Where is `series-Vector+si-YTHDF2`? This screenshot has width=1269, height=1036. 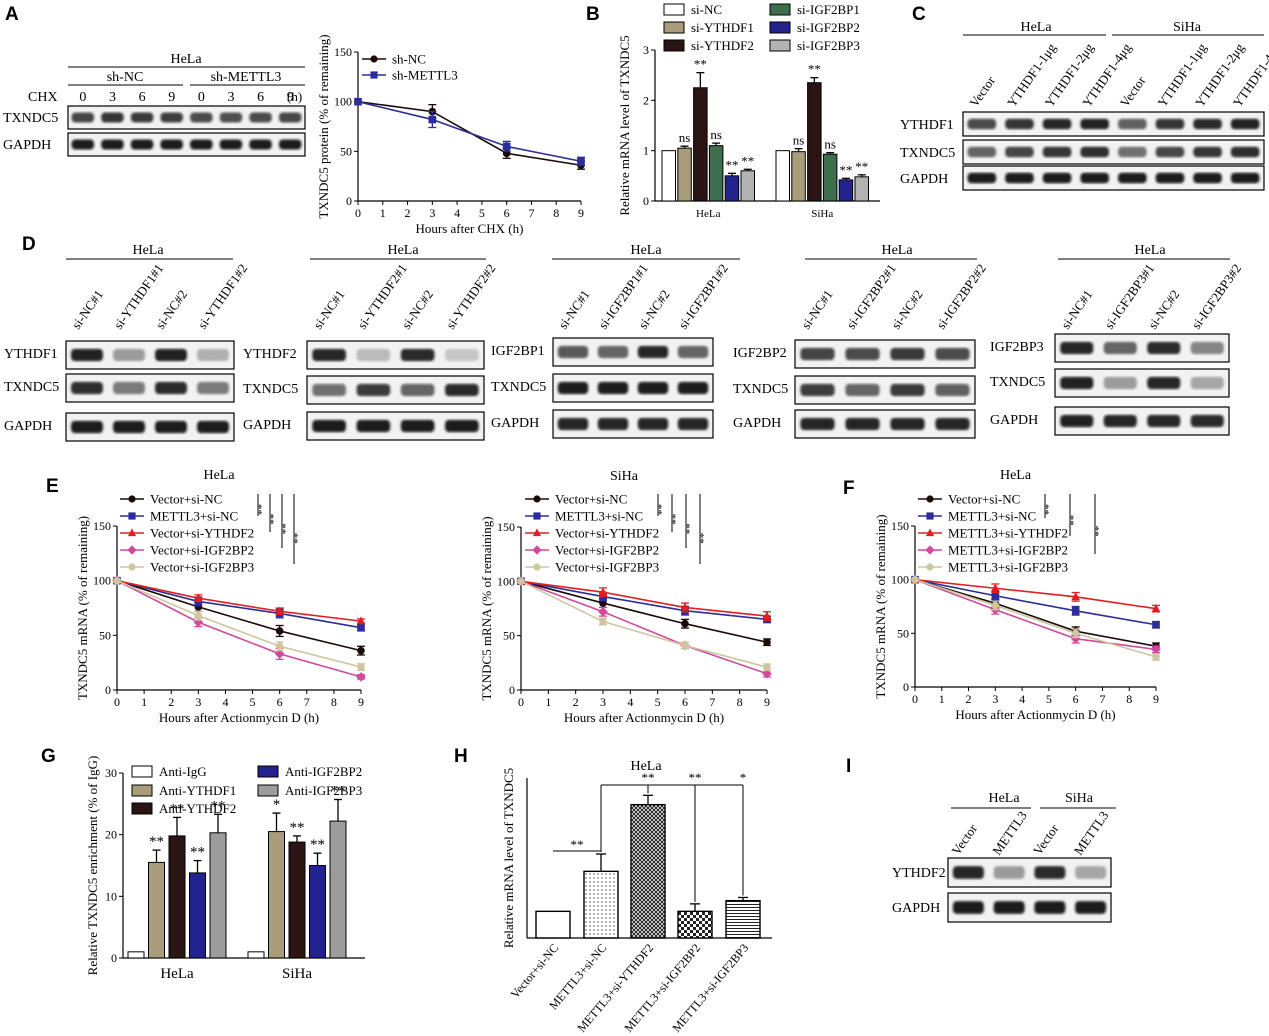 series-Vector+si-YTHDF2 is located at coordinates (239, 600).